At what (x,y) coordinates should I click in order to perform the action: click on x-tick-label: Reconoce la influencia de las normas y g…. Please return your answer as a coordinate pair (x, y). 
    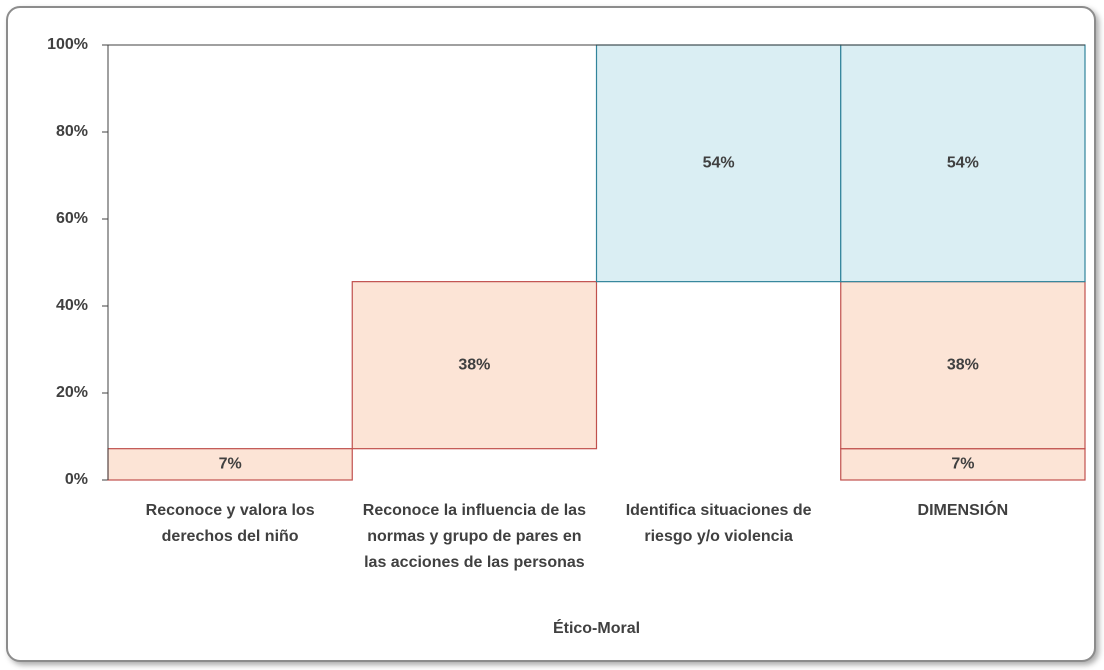
    Looking at the image, I should click on (474, 536).